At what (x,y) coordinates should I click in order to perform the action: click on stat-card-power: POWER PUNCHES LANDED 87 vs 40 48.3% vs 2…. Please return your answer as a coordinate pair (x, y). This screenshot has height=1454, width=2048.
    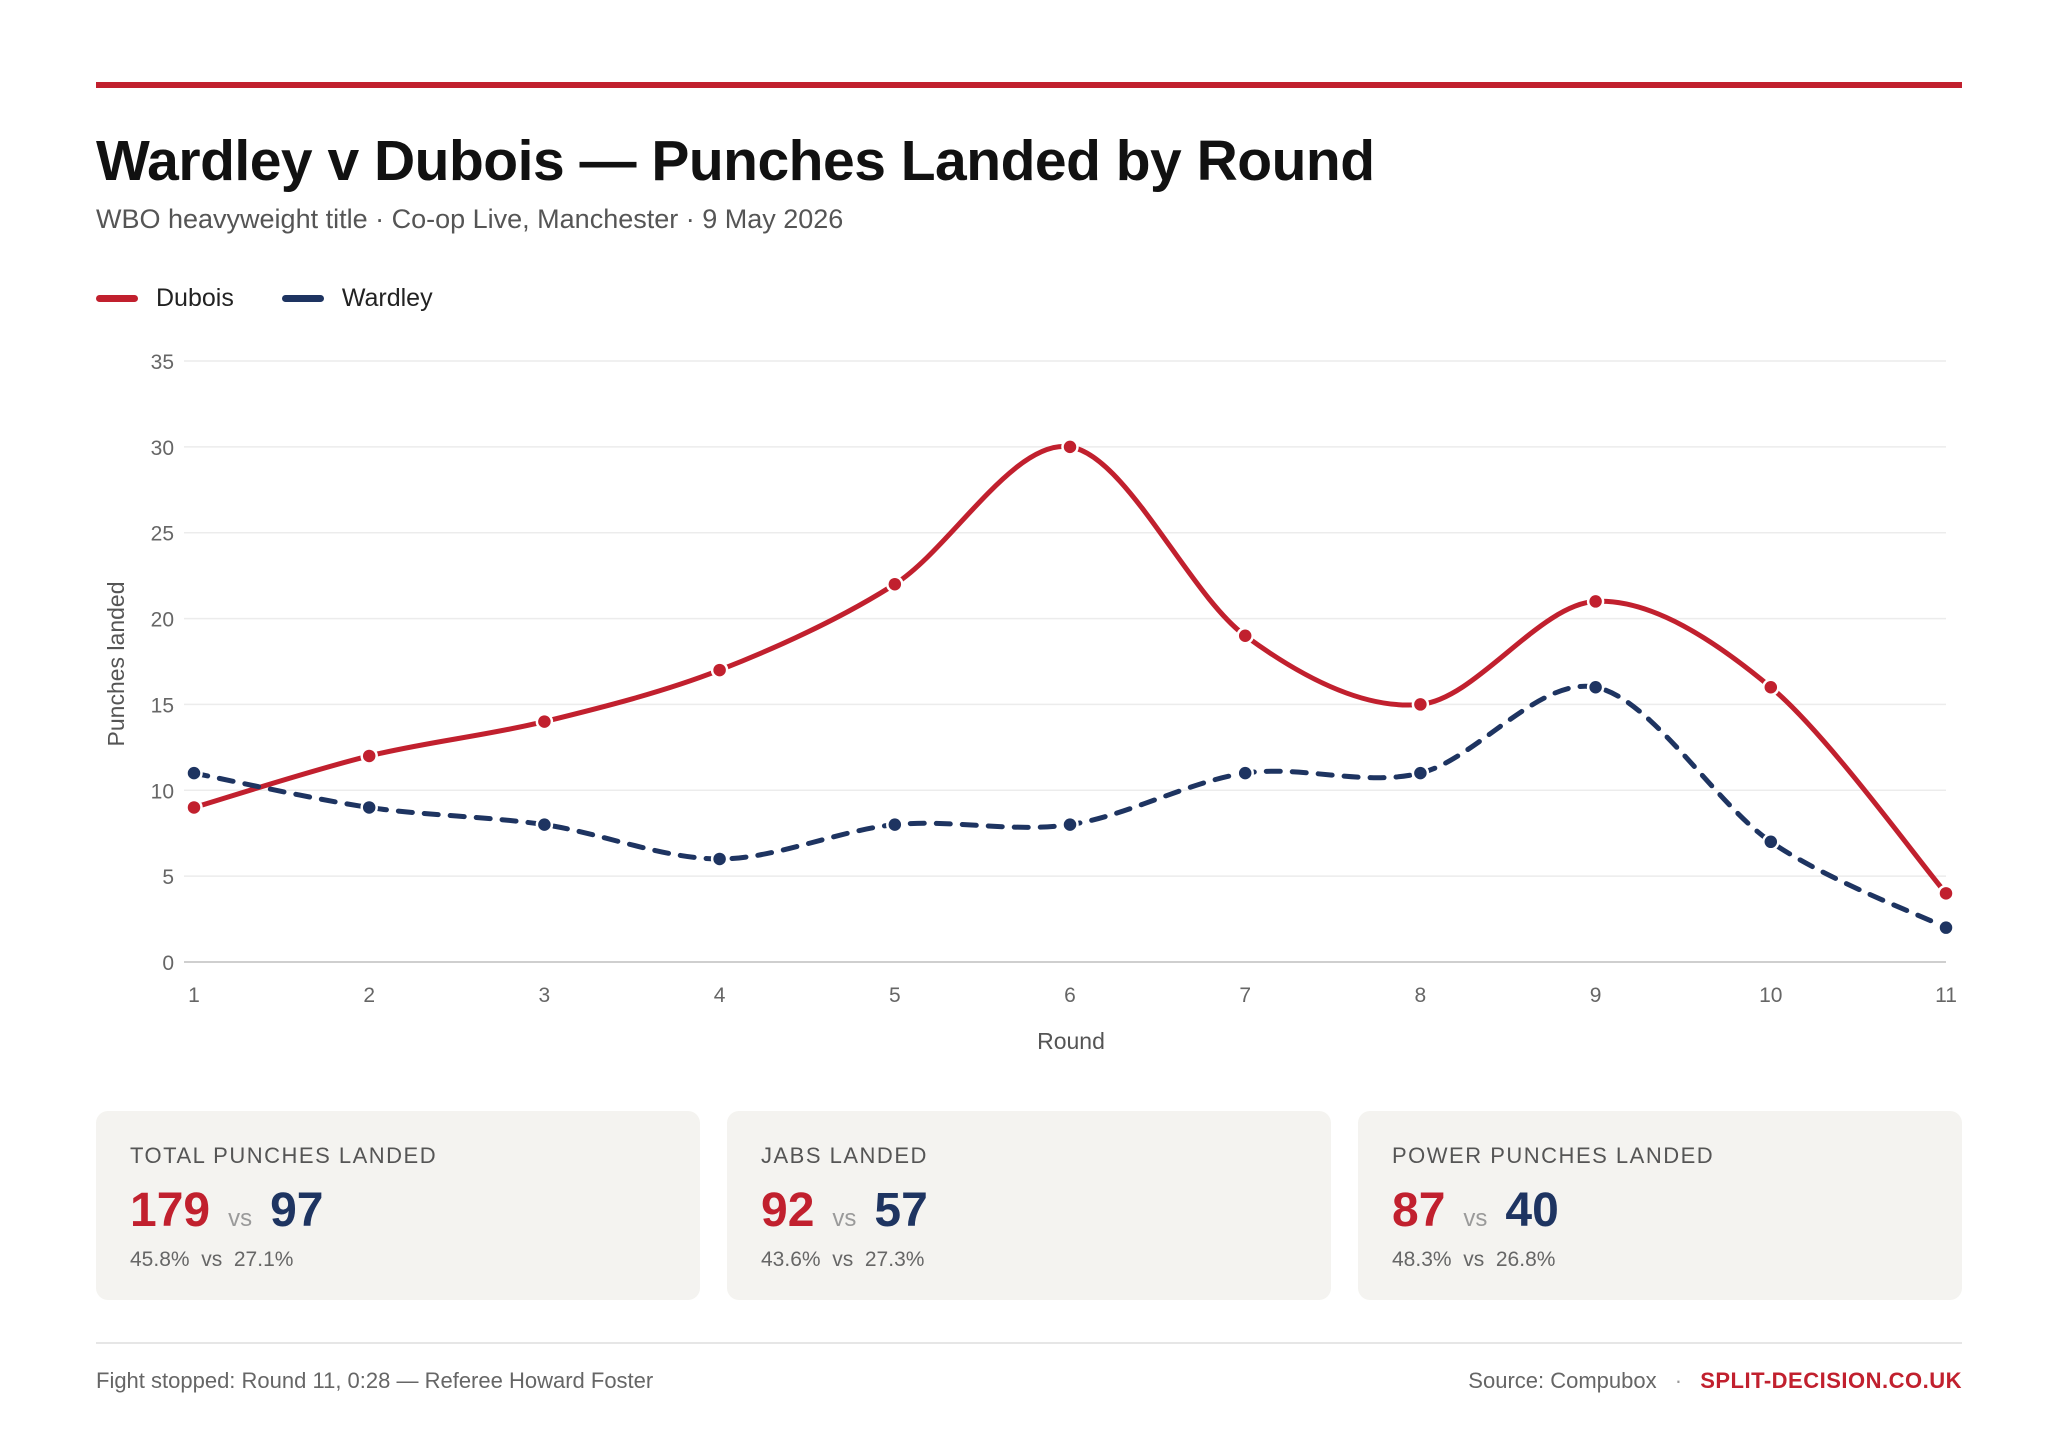
    Looking at the image, I should click on (1660, 1205).